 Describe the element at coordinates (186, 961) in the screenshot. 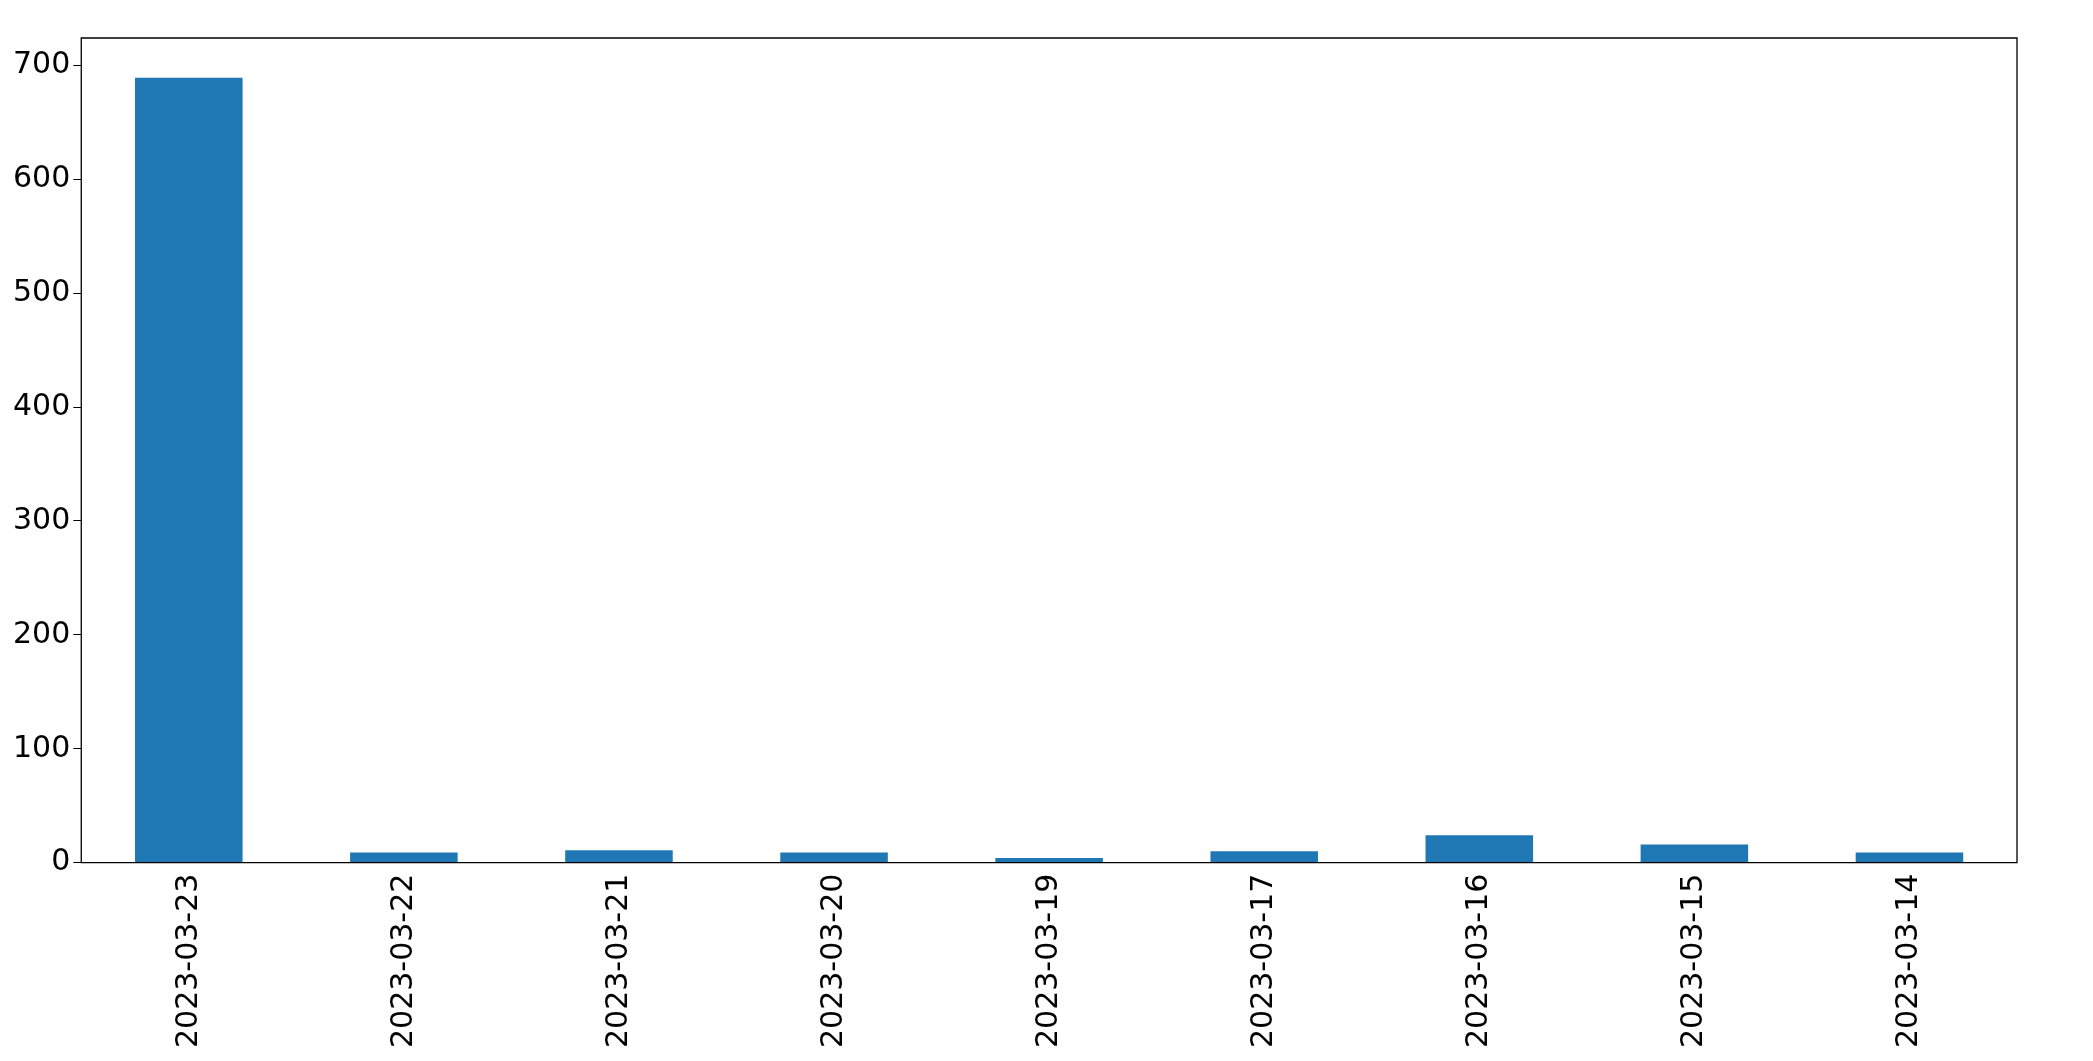

I see `x-tick-label: 2023-03-23` at that location.